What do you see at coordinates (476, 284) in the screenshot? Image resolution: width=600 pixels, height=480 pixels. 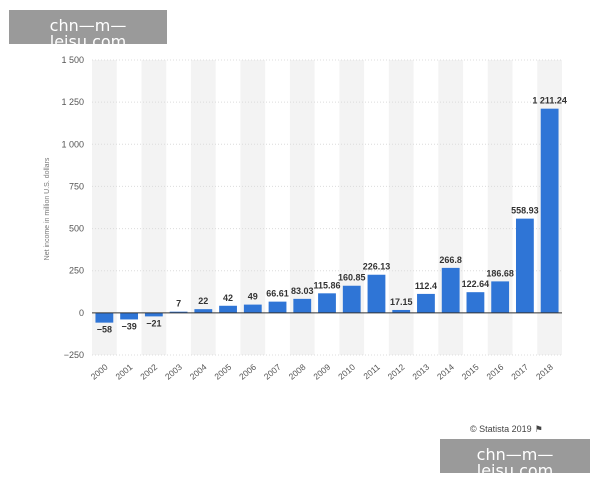 I see `data-label-2015: 122.64` at bounding box center [476, 284].